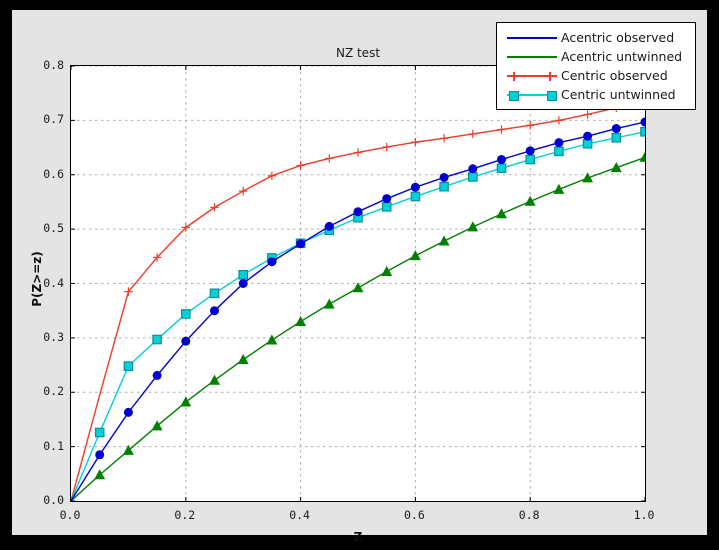  What do you see at coordinates (53, 500) in the screenshot?
I see `y-tick-label: 0.0` at bounding box center [53, 500].